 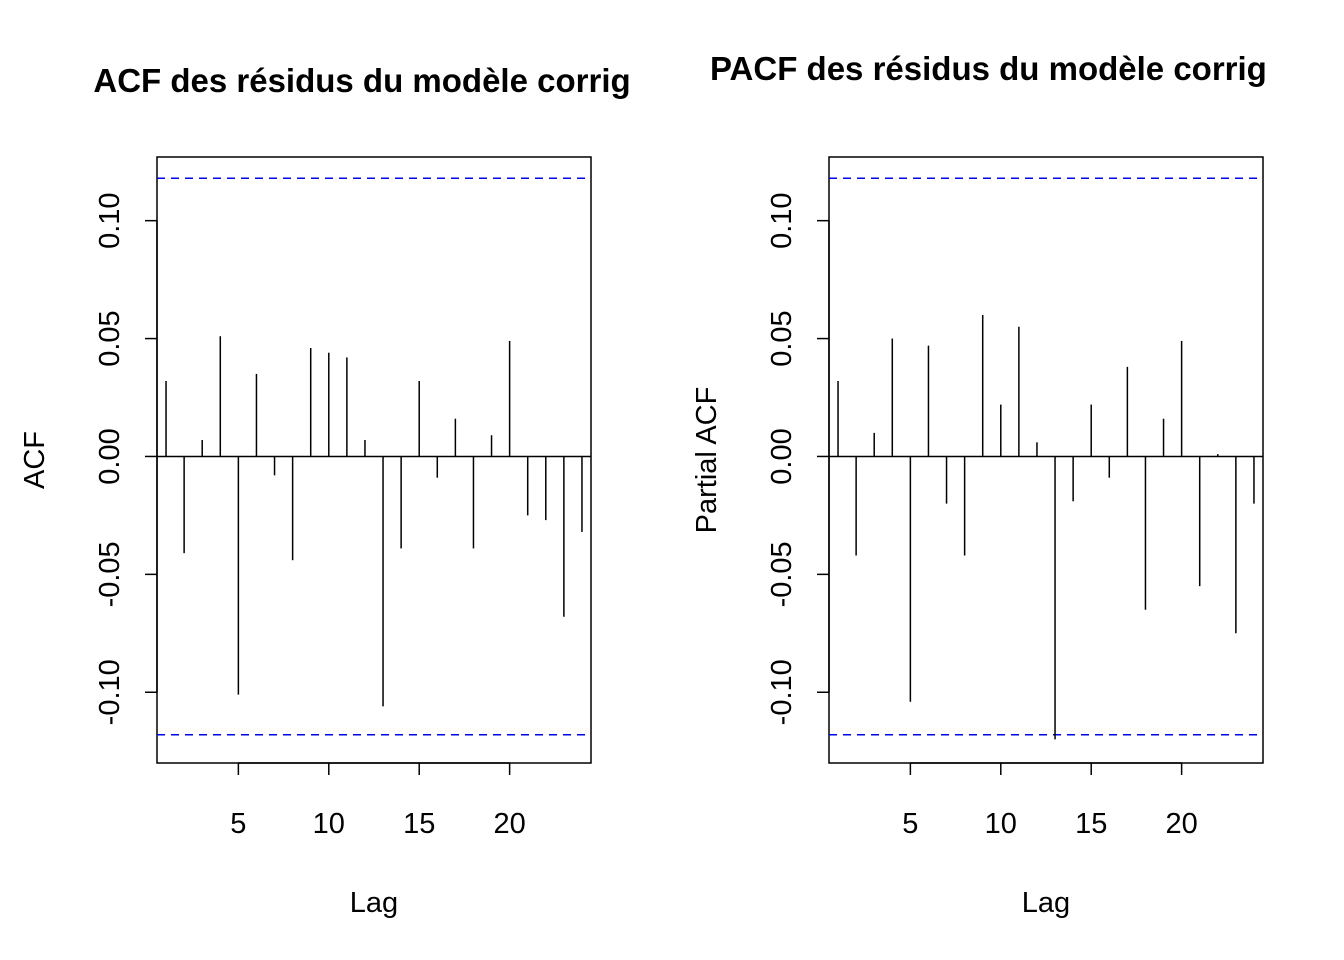 I want to click on y-axis-label: ACF, so click(x=35, y=460).